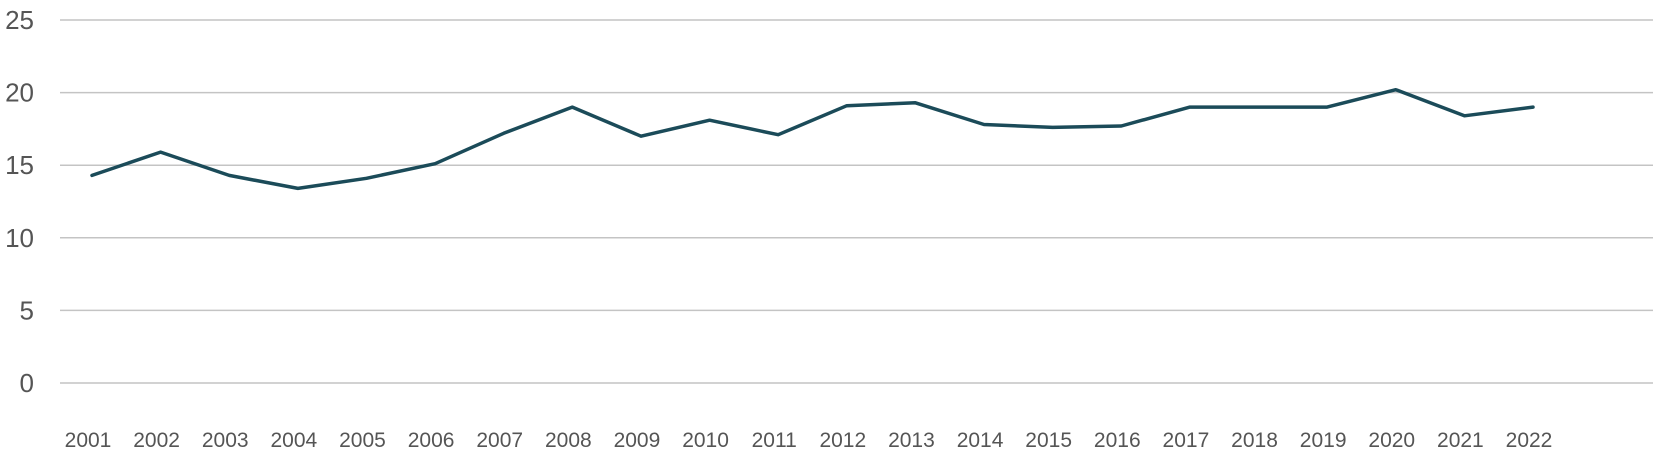  I want to click on x-tick-label: 2001, so click(88, 440).